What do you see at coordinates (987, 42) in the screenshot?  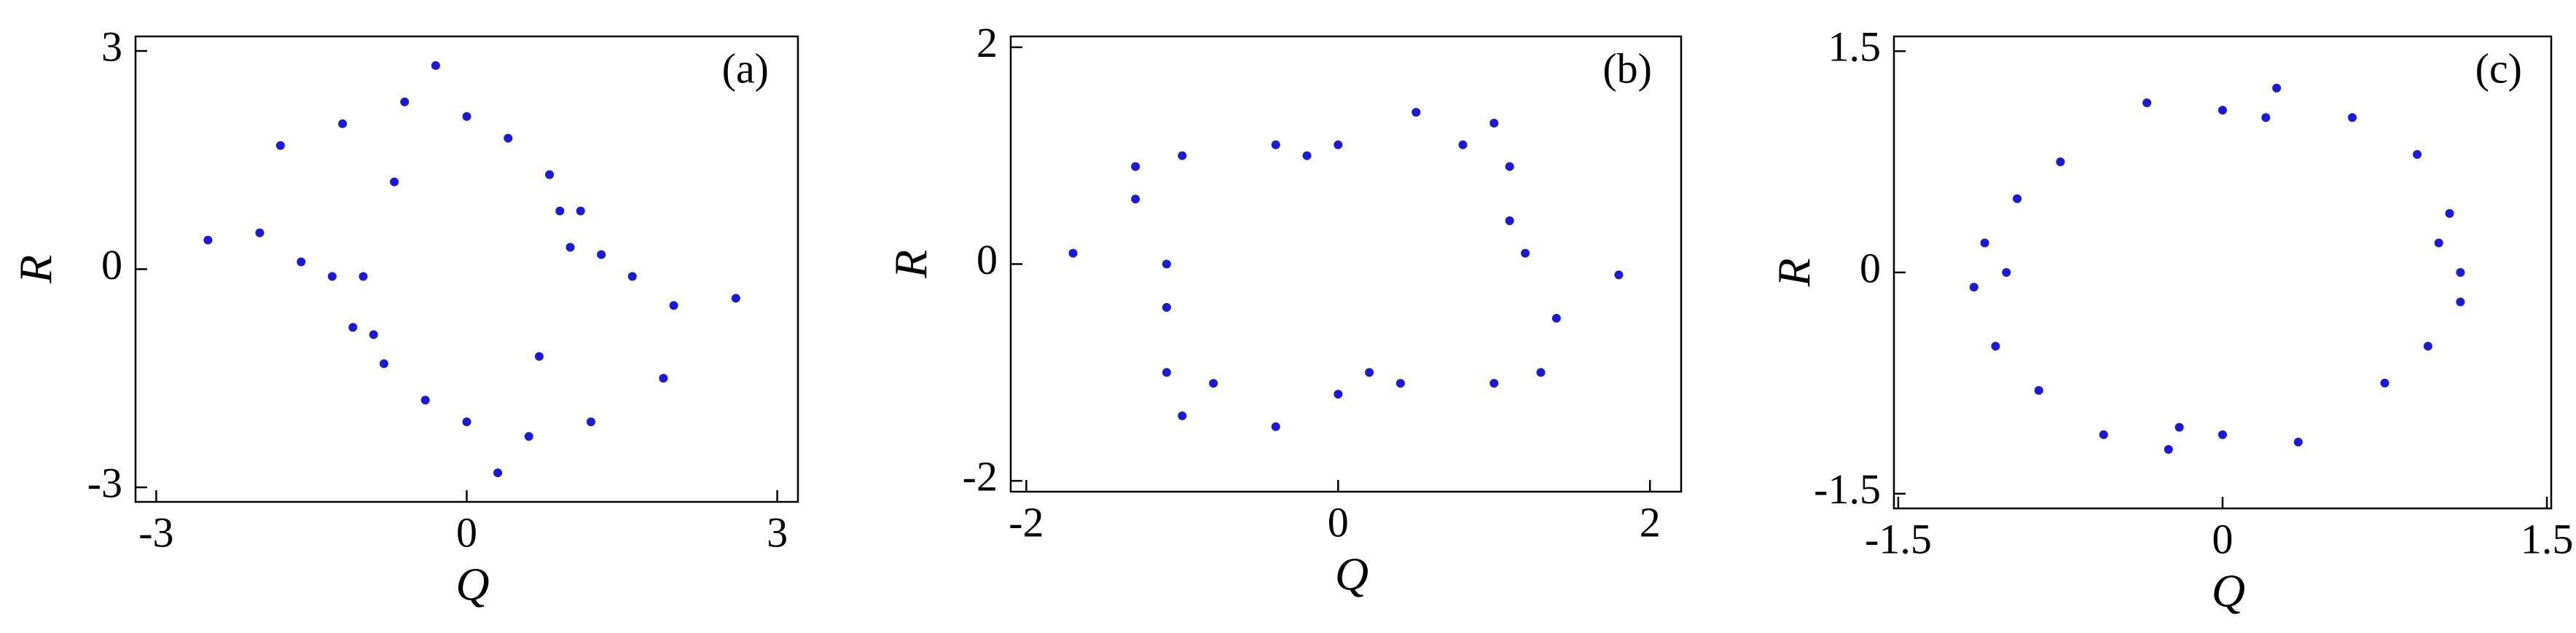 I see `y-tick-label: 2` at bounding box center [987, 42].